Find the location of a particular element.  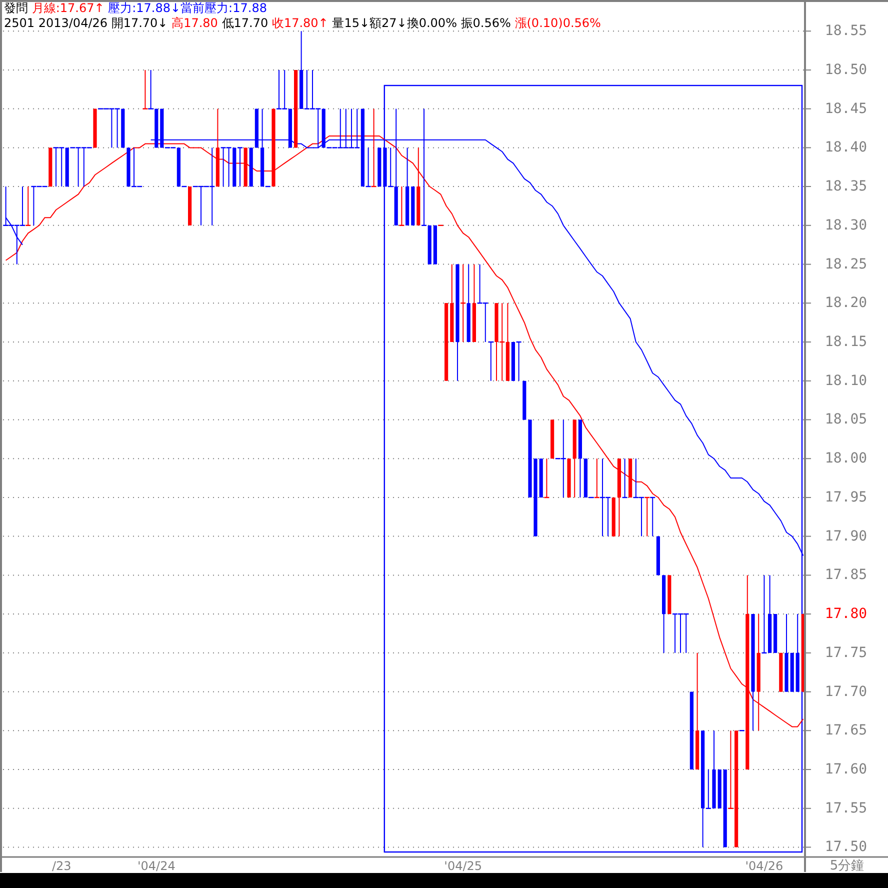

y-tick-label: 17.65 is located at coordinates (846, 730).